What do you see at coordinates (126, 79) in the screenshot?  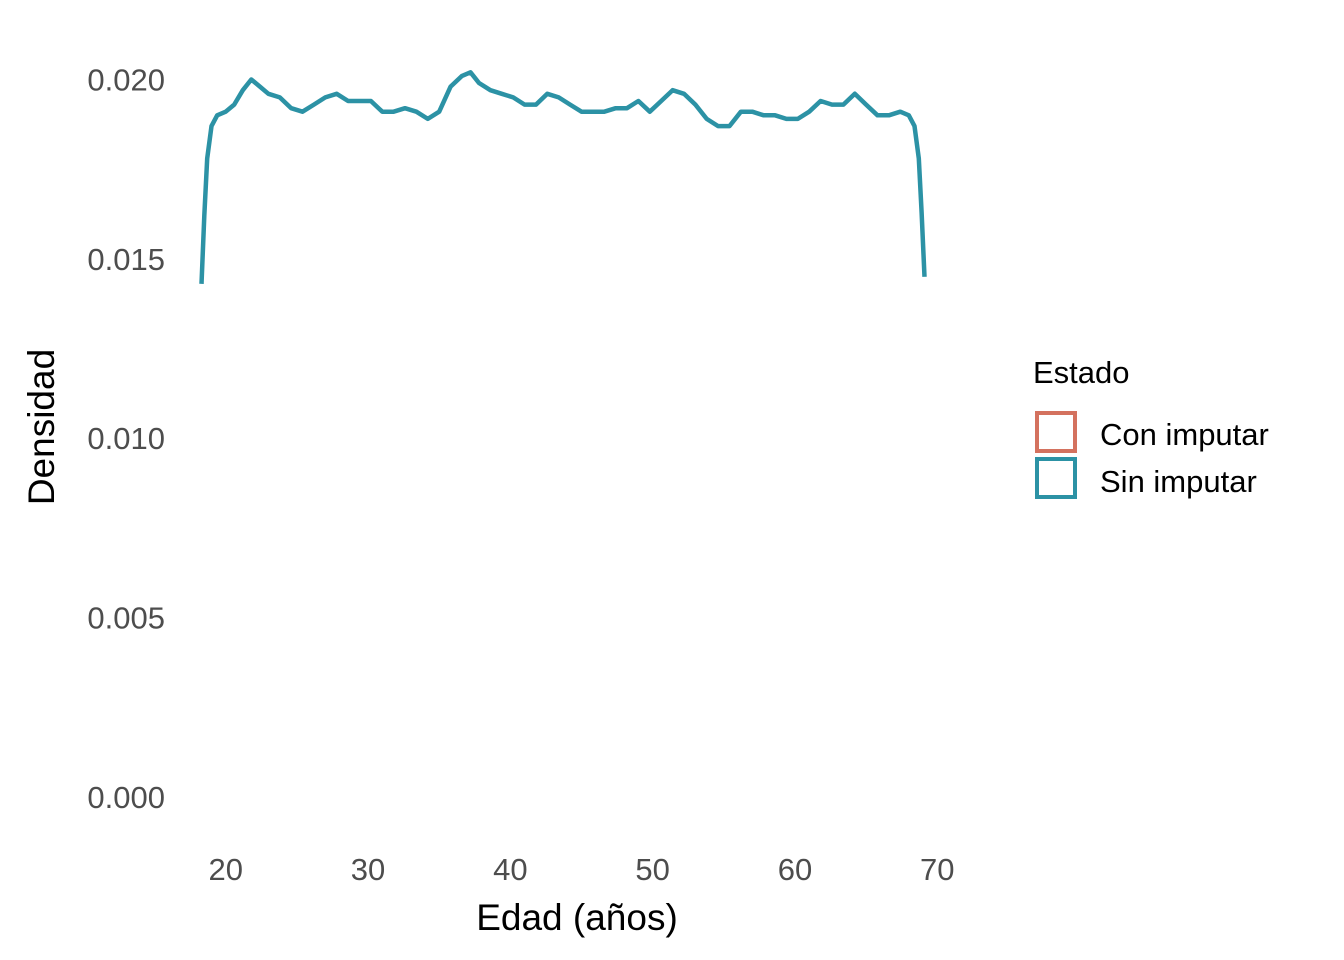 I see `y-tick-label: 0.020` at bounding box center [126, 79].